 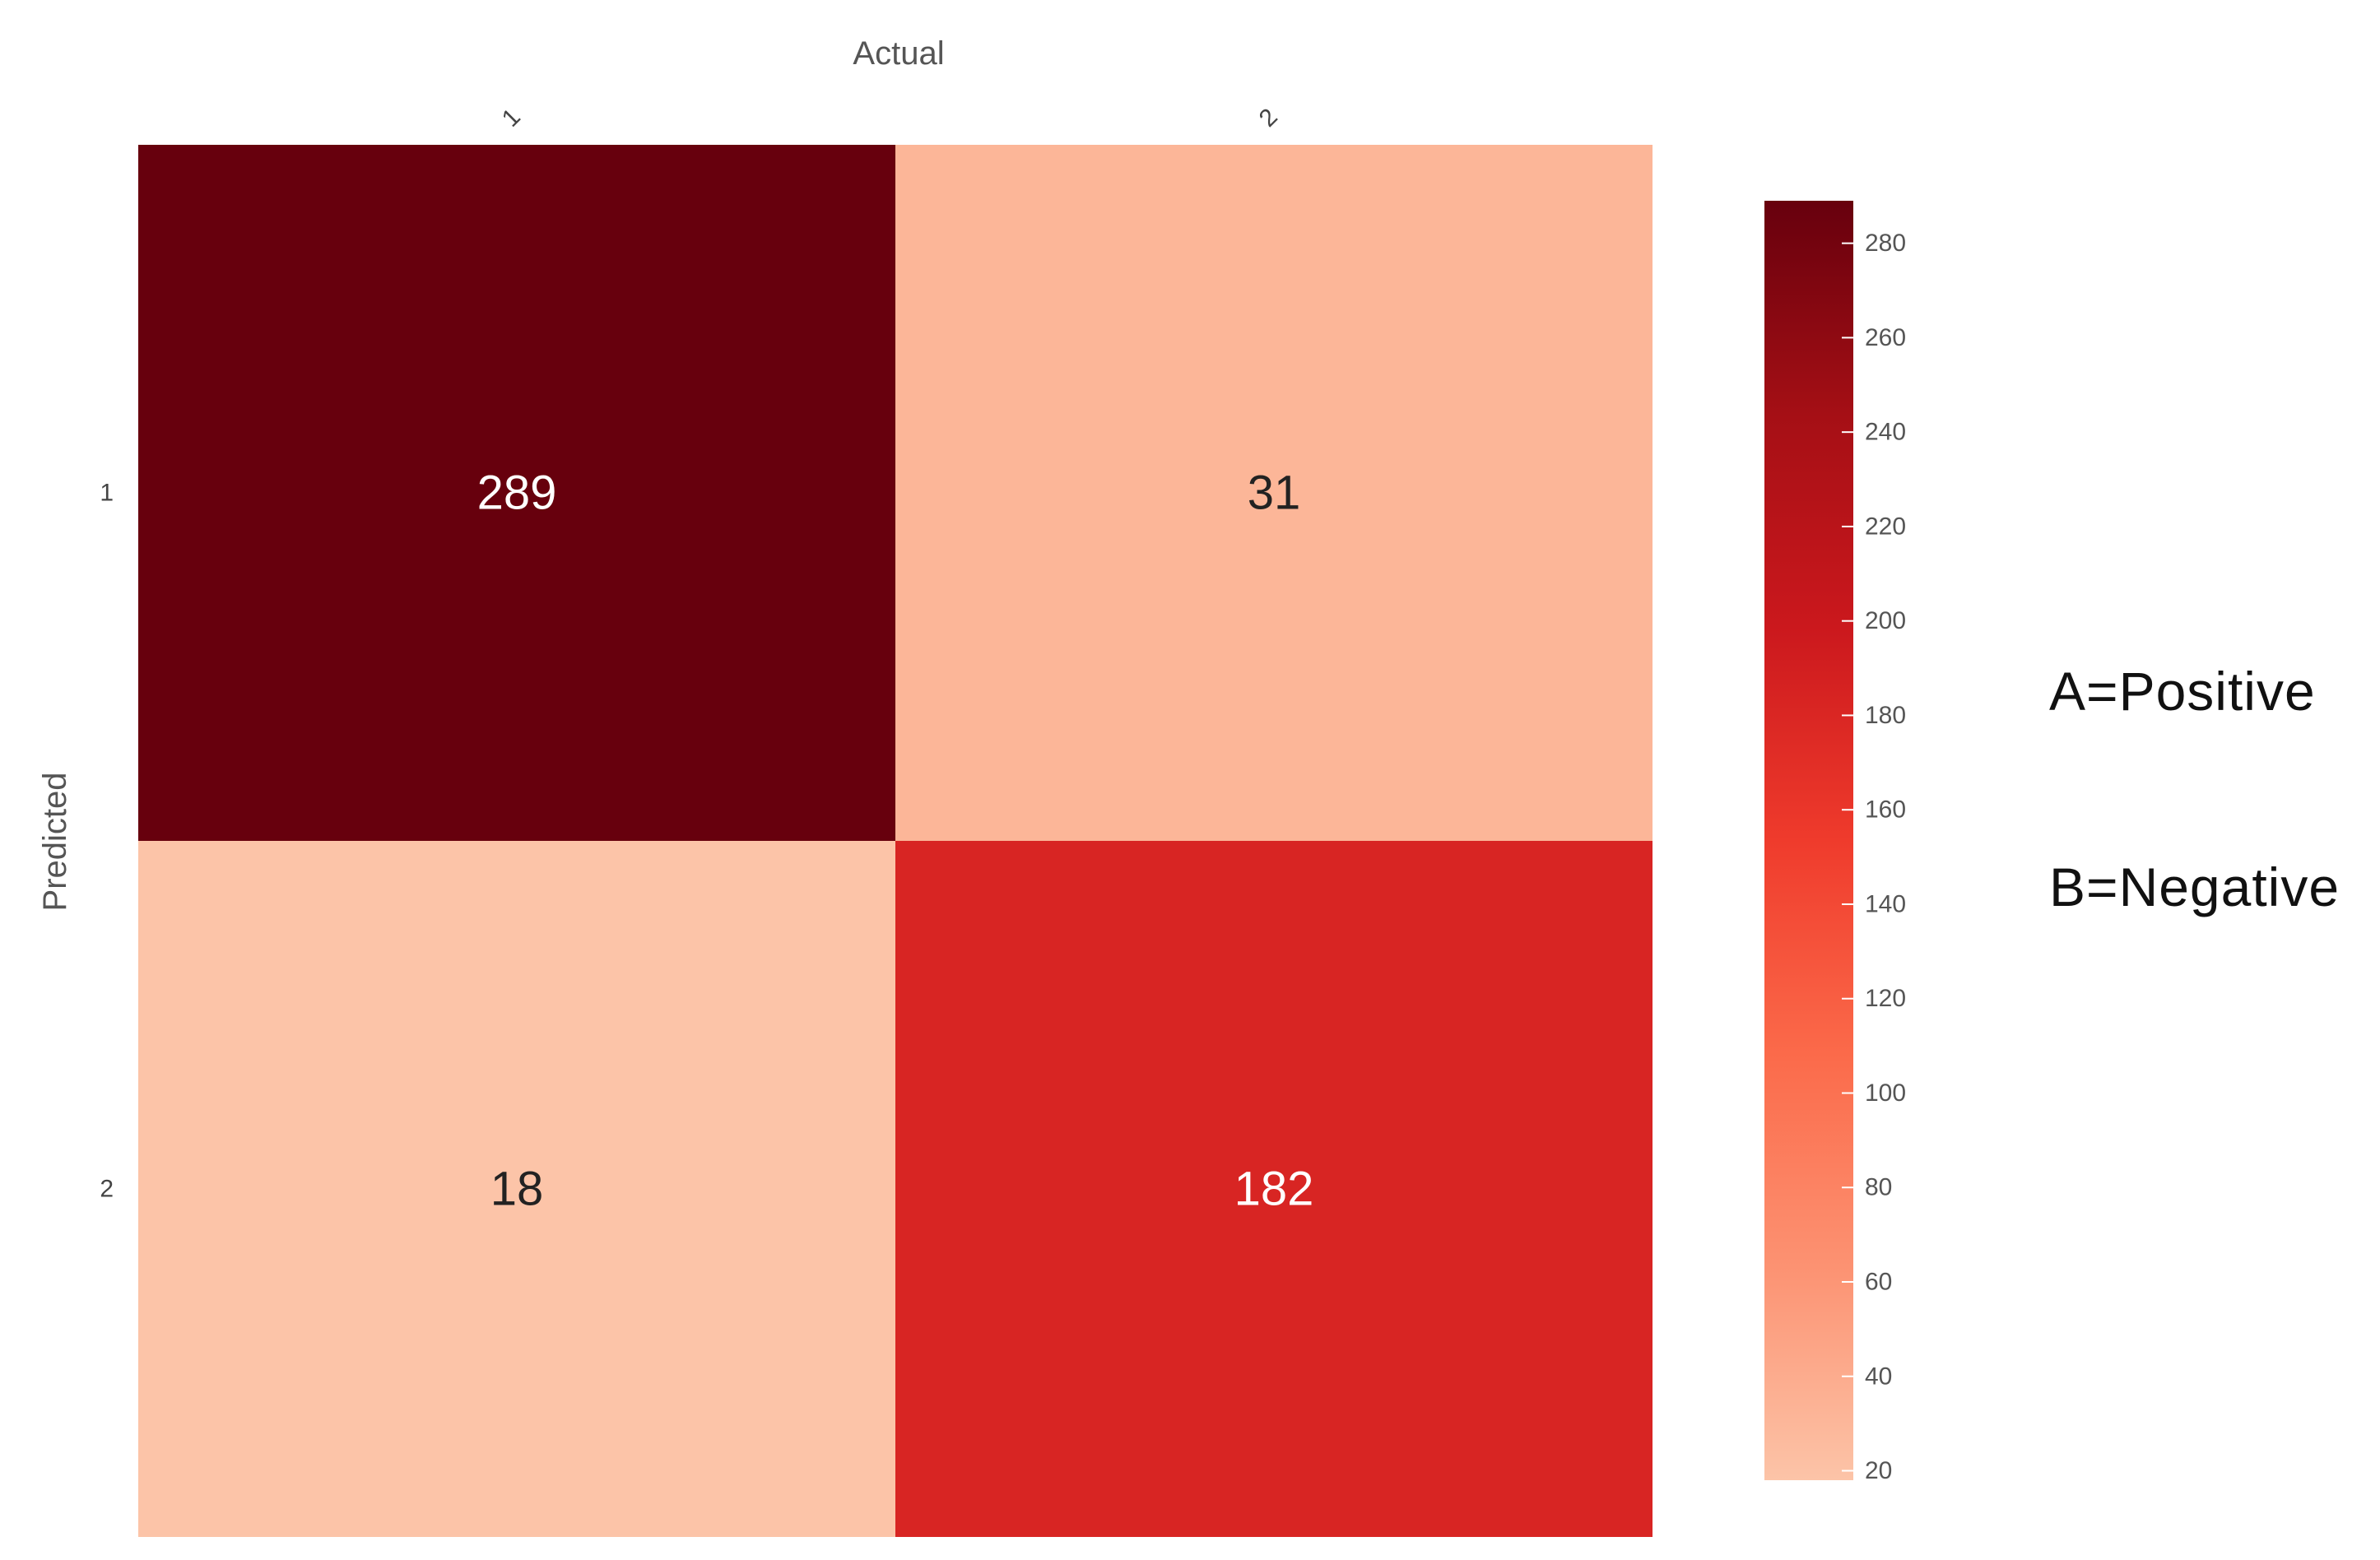 What do you see at coordinates (1885, 903) in the screenshot?
I see `colorbar-tick-label: 140` at bounding box center [1885, 903].